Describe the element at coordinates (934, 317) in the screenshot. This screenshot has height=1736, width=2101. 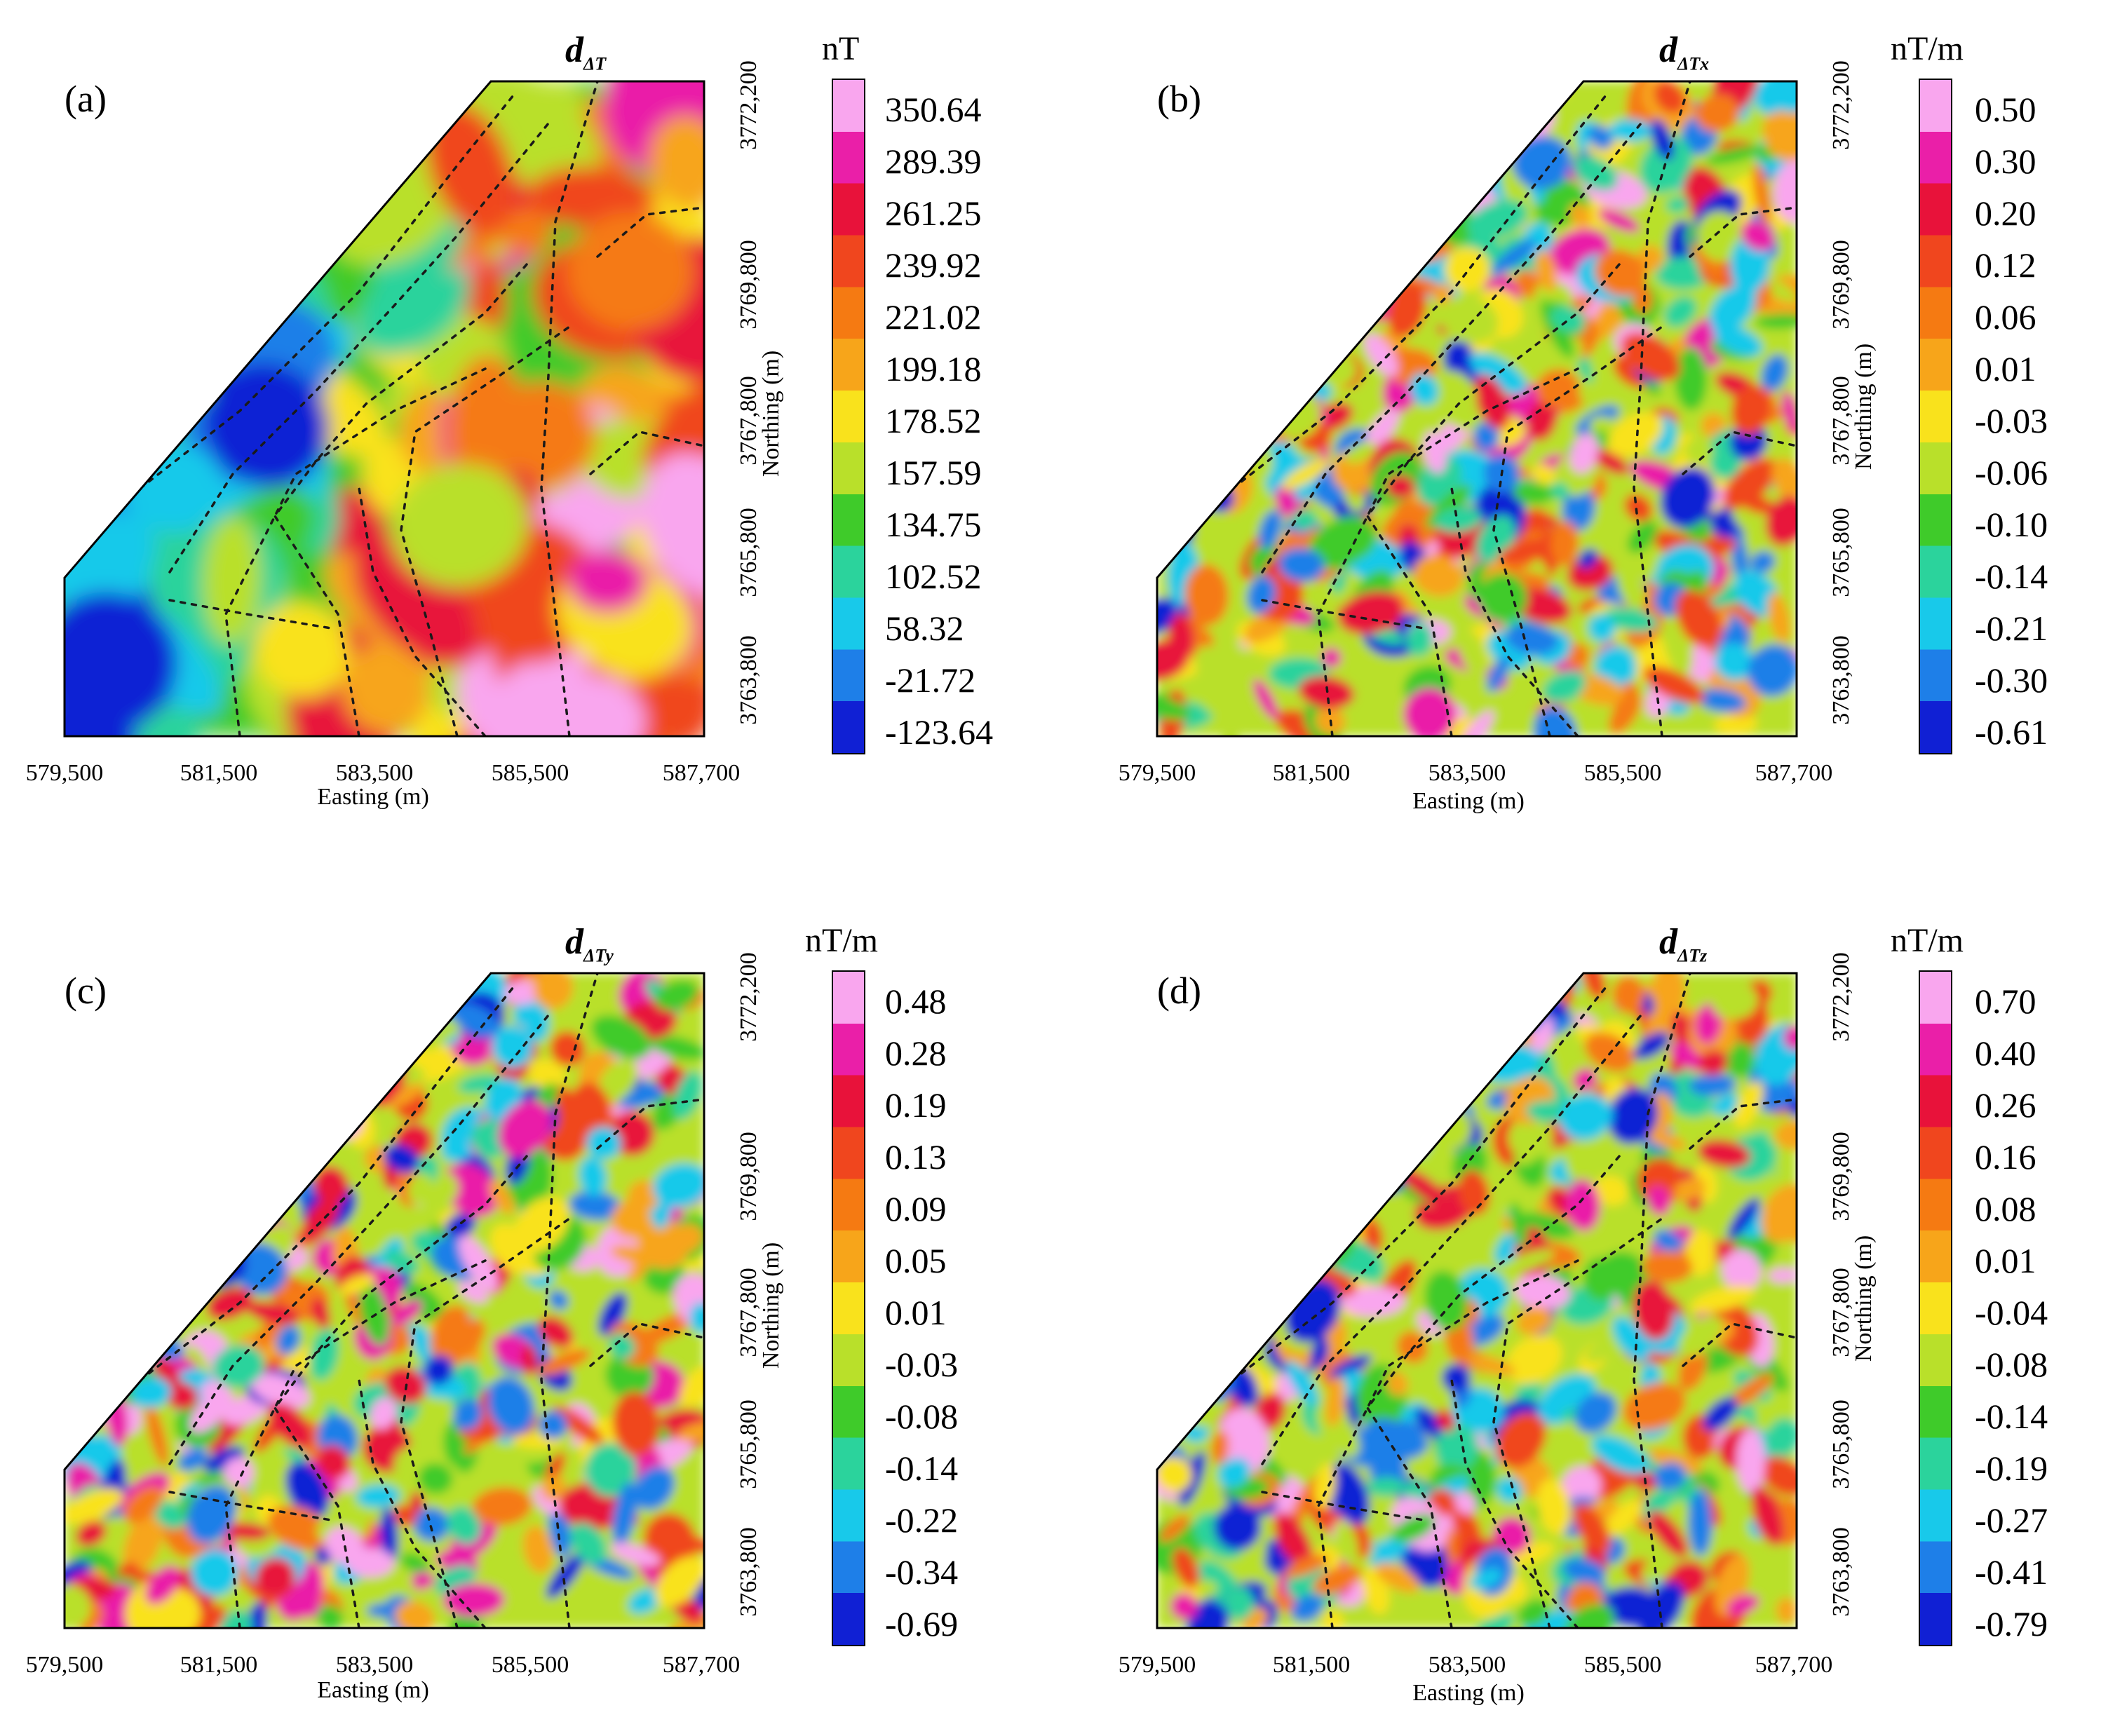
I see `colorbar-value: 221.02` at that location.